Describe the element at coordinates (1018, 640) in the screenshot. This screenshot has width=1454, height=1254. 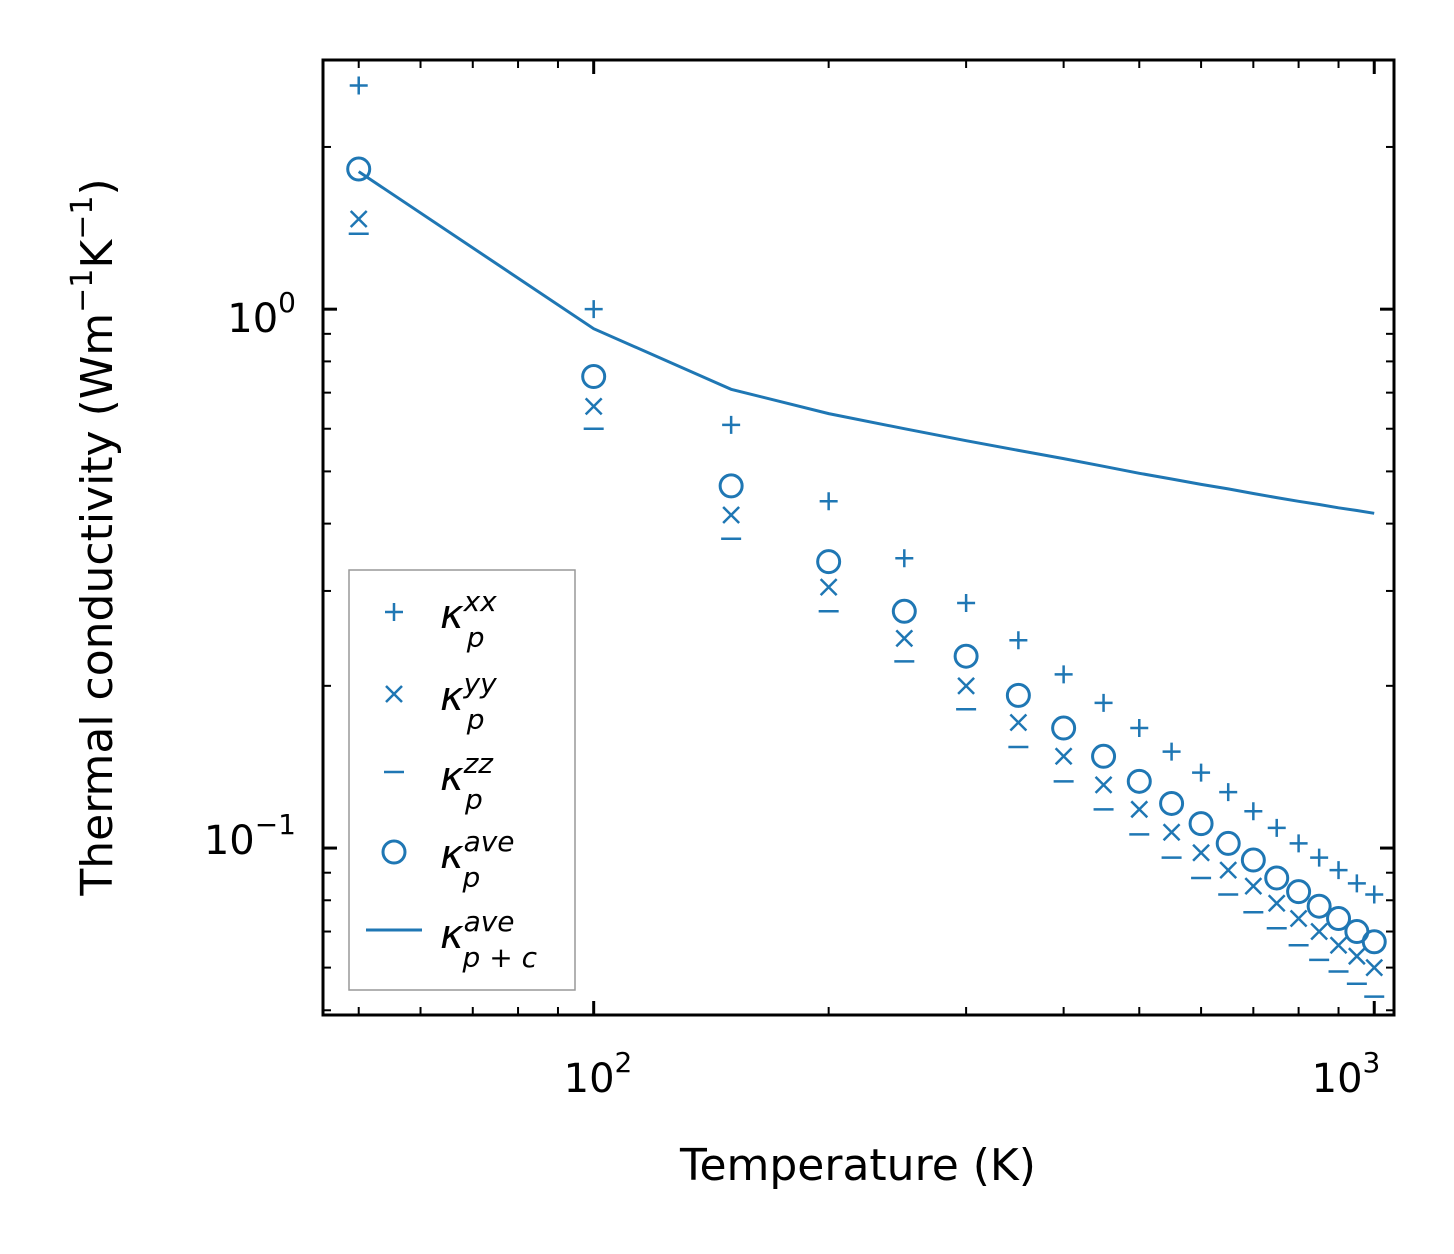
I see `data-point-plus-350K` at that location.